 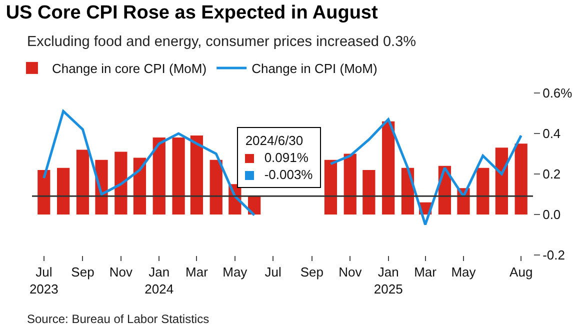 I want to click on legend-label: Change in CPI (MoM), so click(x=315, y=68).